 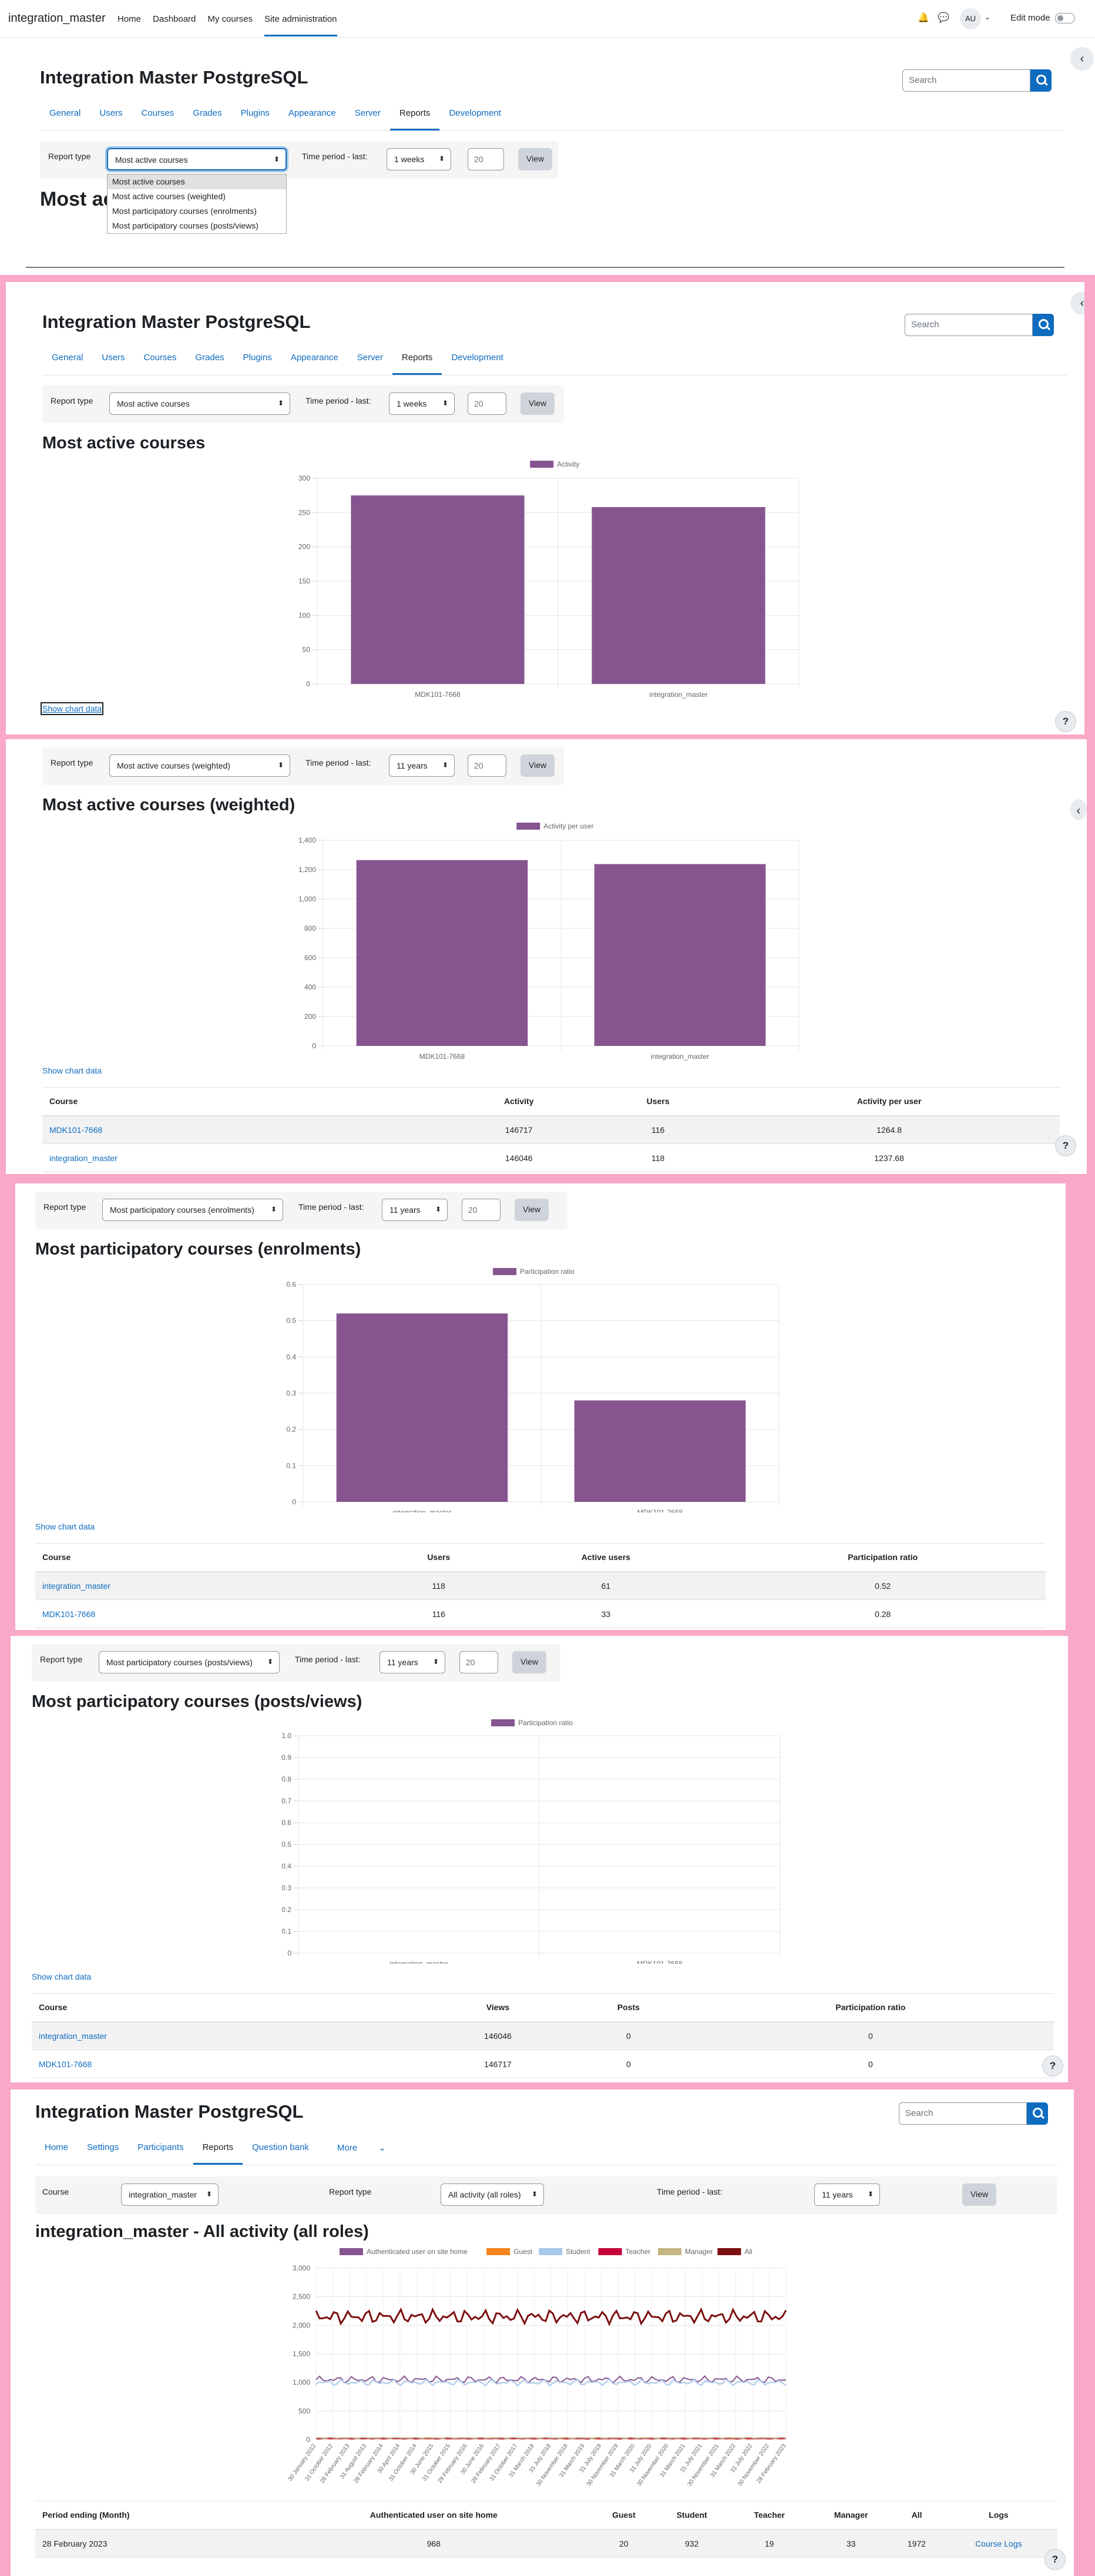 I want to click on tab-question-bank: Question bank, so click(x=280, y=2147).